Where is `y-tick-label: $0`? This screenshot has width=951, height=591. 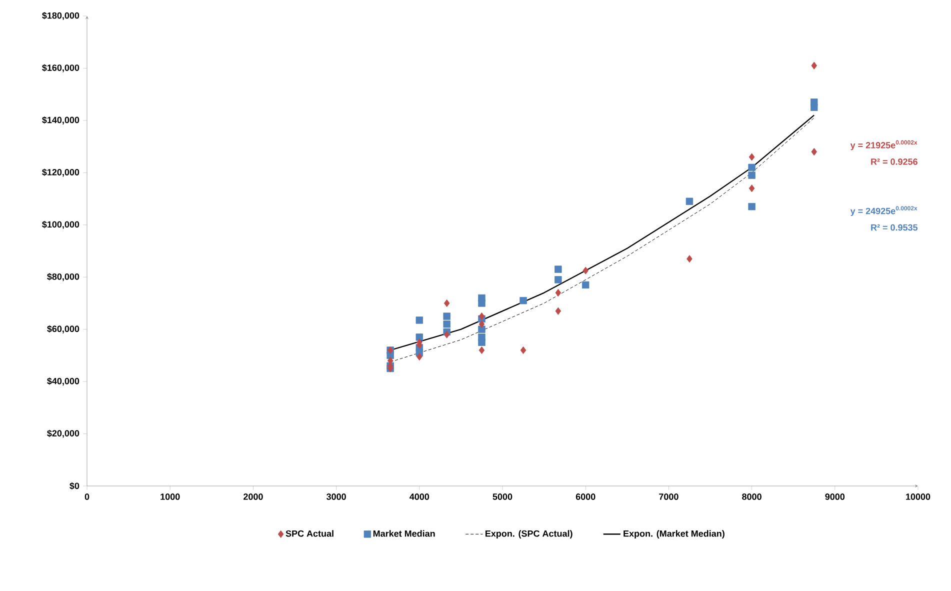
y-tick-label: $0 is located at coordinates (75, 486).